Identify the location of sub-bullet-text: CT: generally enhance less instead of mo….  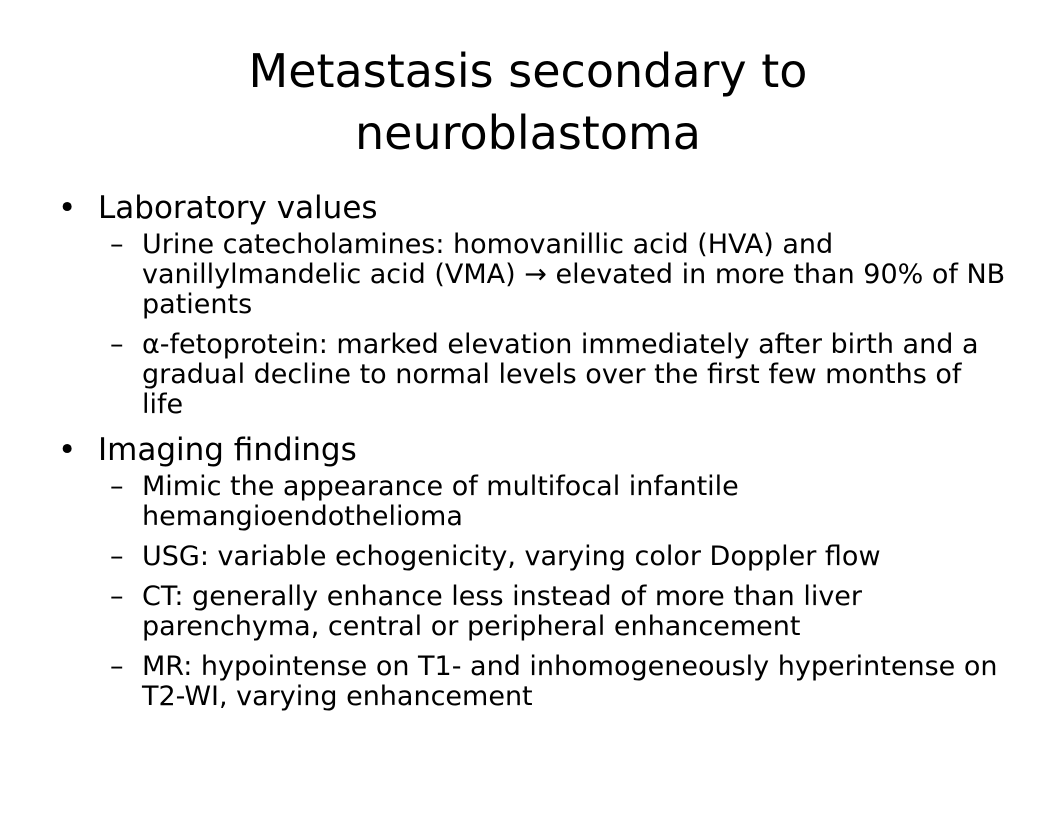
(502, 611).